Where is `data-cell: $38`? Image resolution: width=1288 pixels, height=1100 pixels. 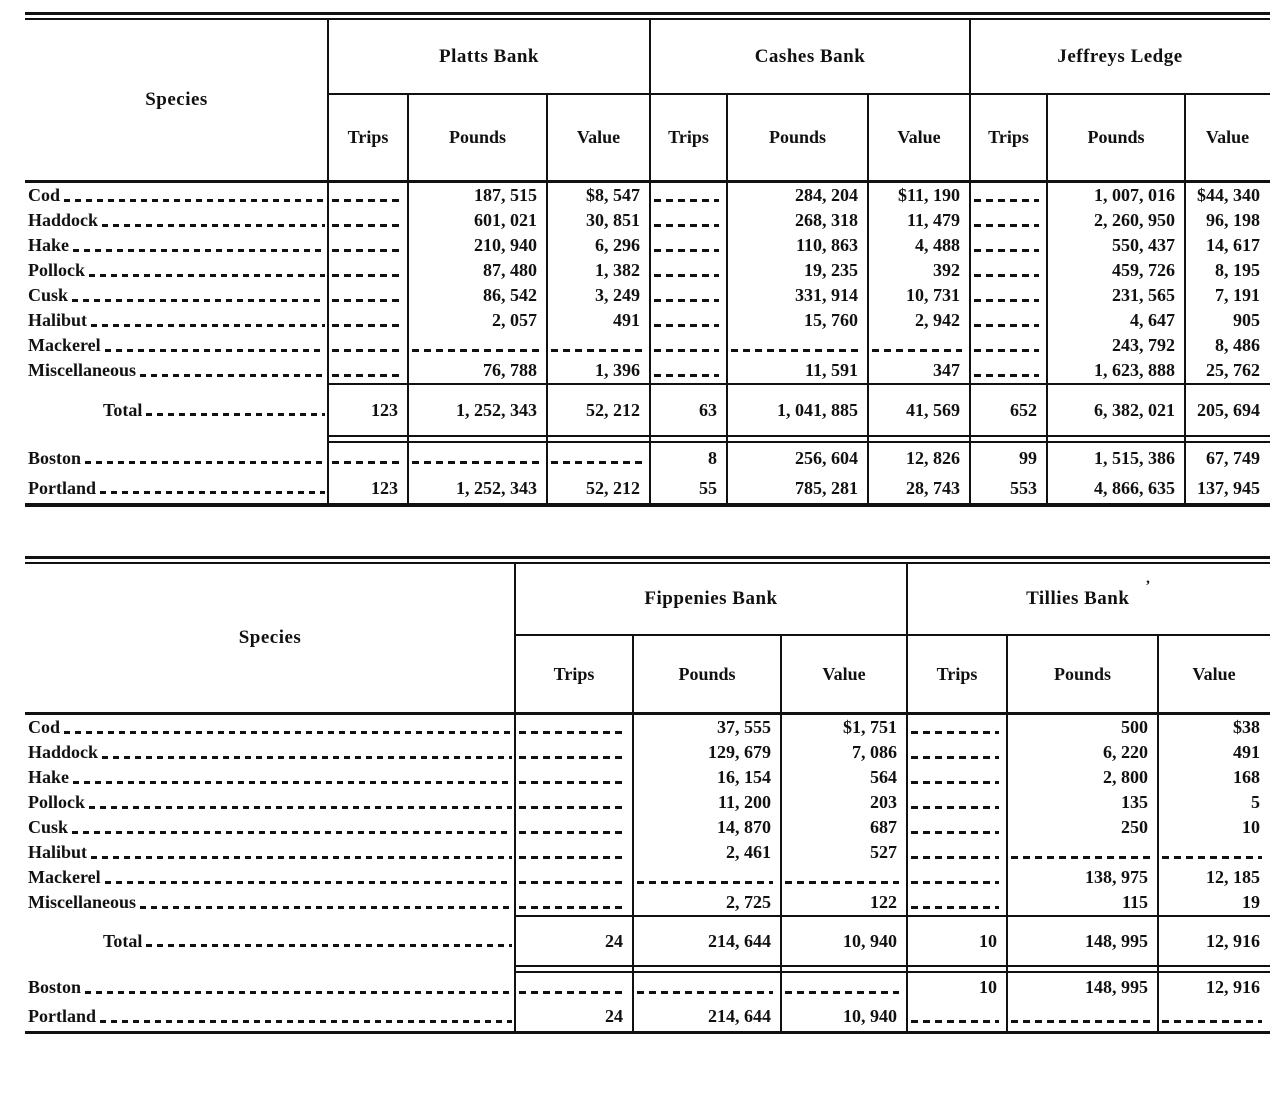 data-cell: $38 is located at coordinates (1246, 727).